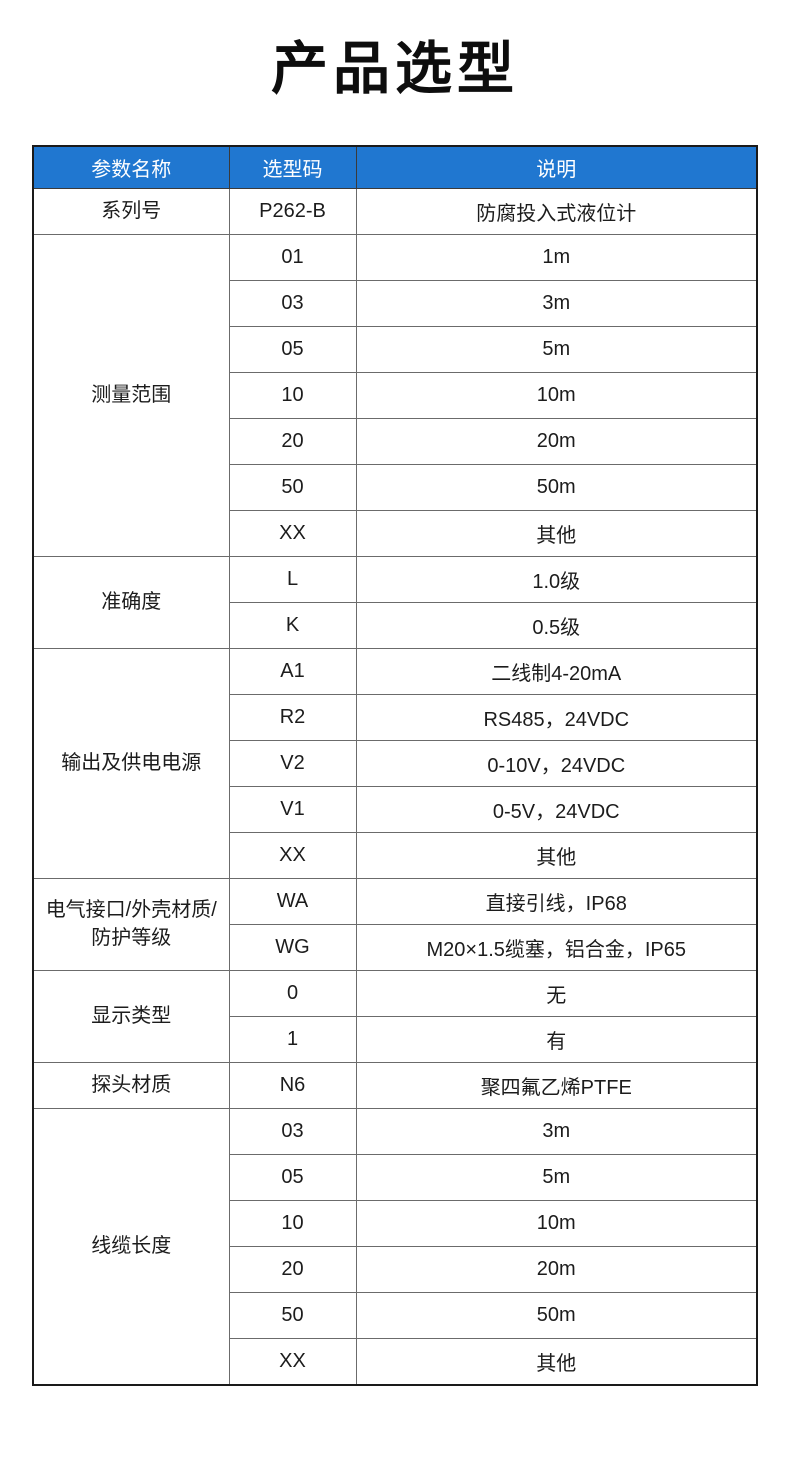 The height and width of the screenshot is (1476, 790). Describe the element at coordinates (556, 167) in the screenshot. I see `header-col-desc: 说明` at that location.